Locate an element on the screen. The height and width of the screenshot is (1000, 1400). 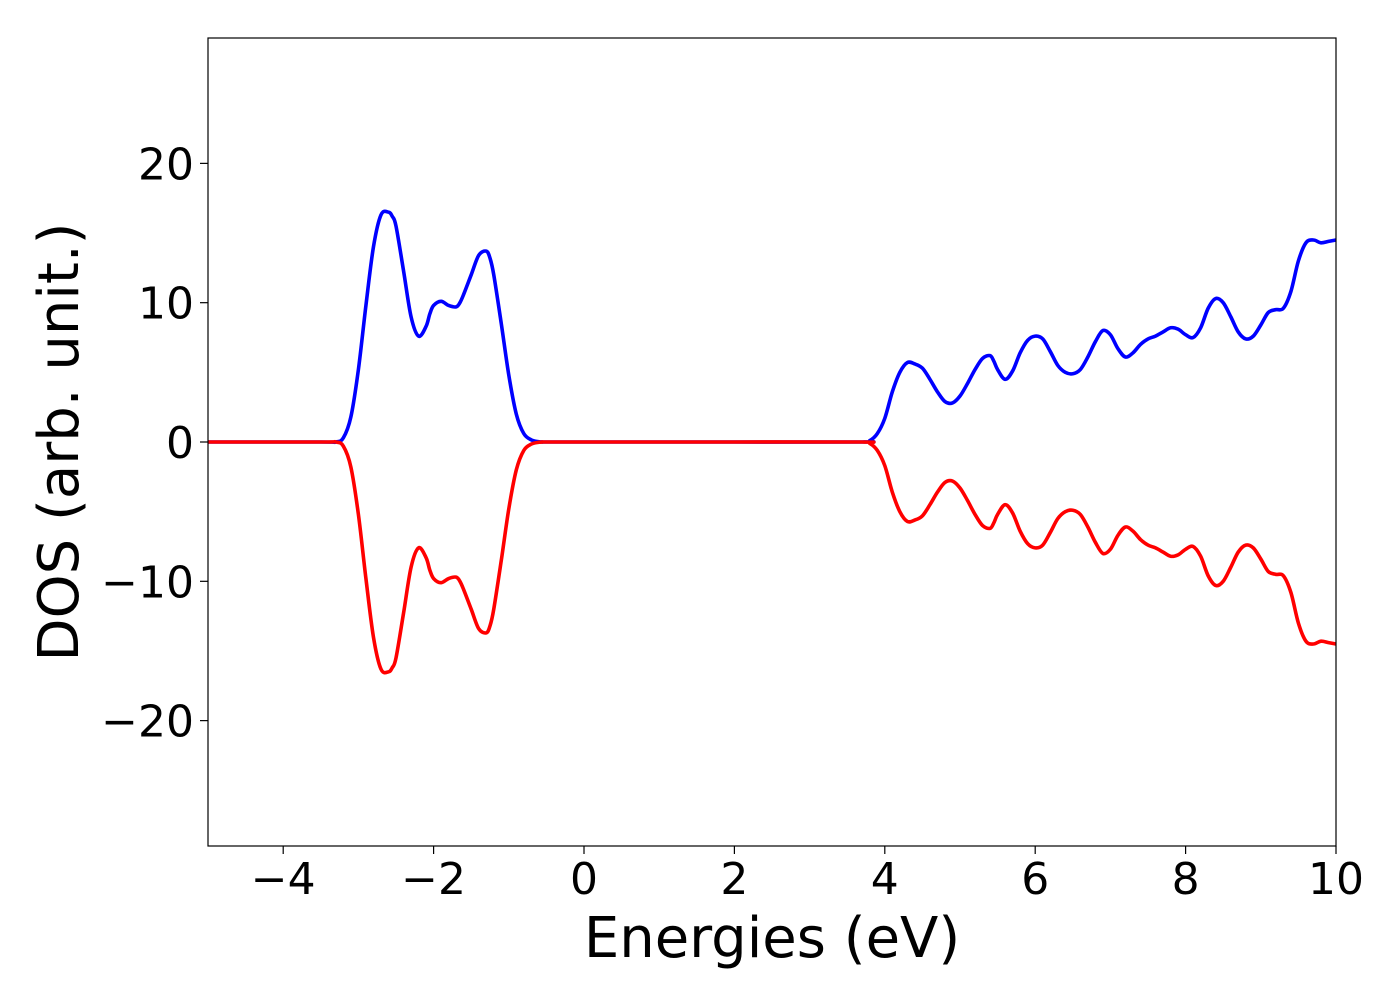
x-tick-label: 8 is located at coordinates (1186, 879).